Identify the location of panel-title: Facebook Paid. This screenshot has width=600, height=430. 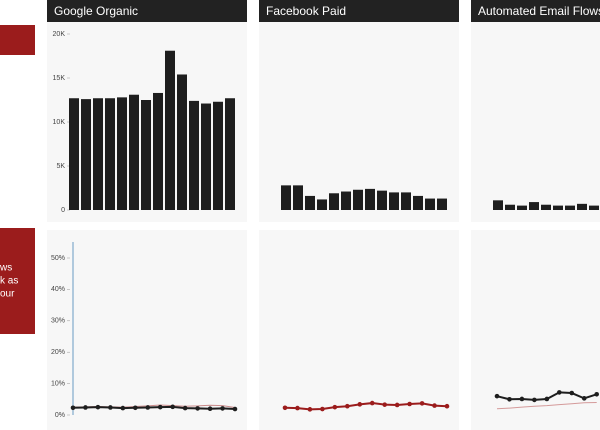
(306, 11).